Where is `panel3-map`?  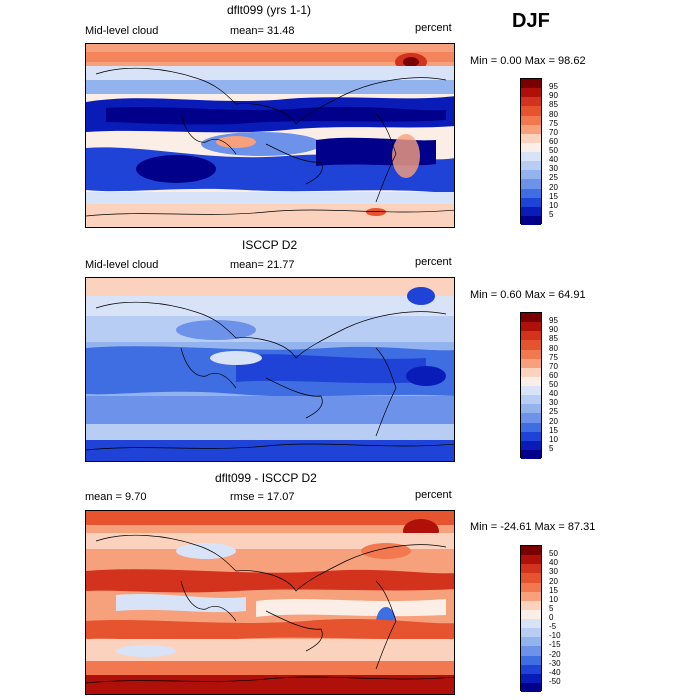
panel3-map is located at coordinates (270, 602).